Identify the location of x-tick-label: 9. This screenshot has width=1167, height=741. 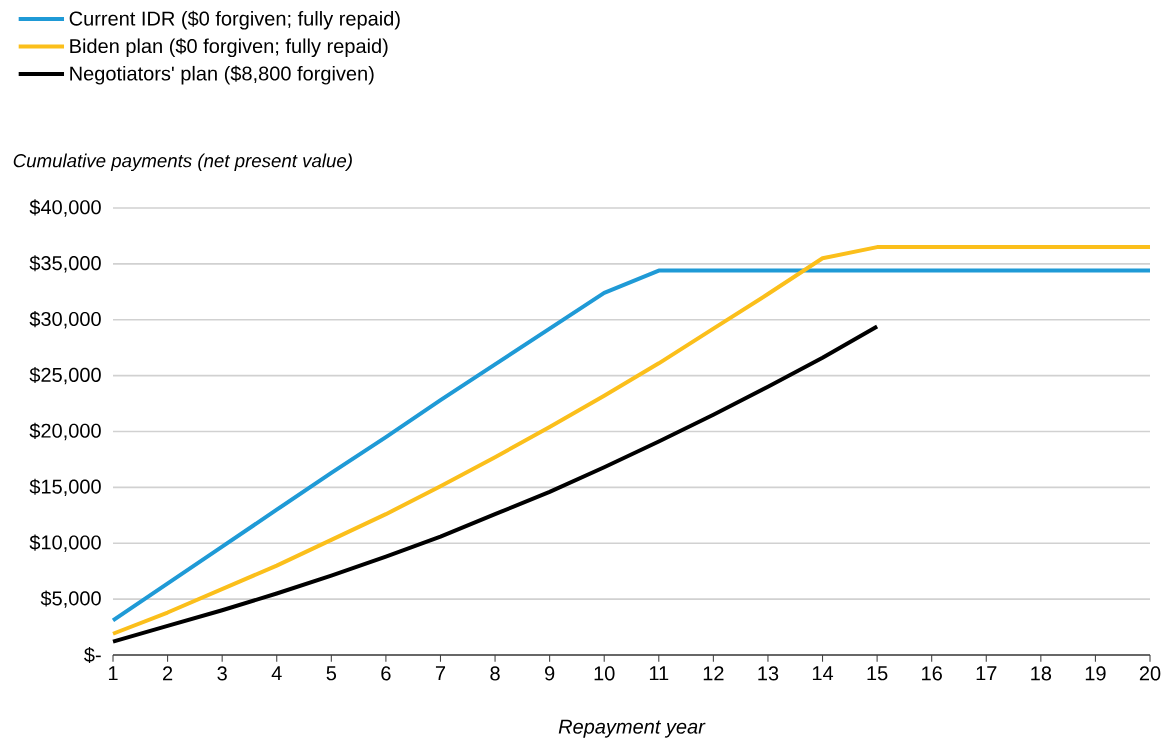
(550, 673).